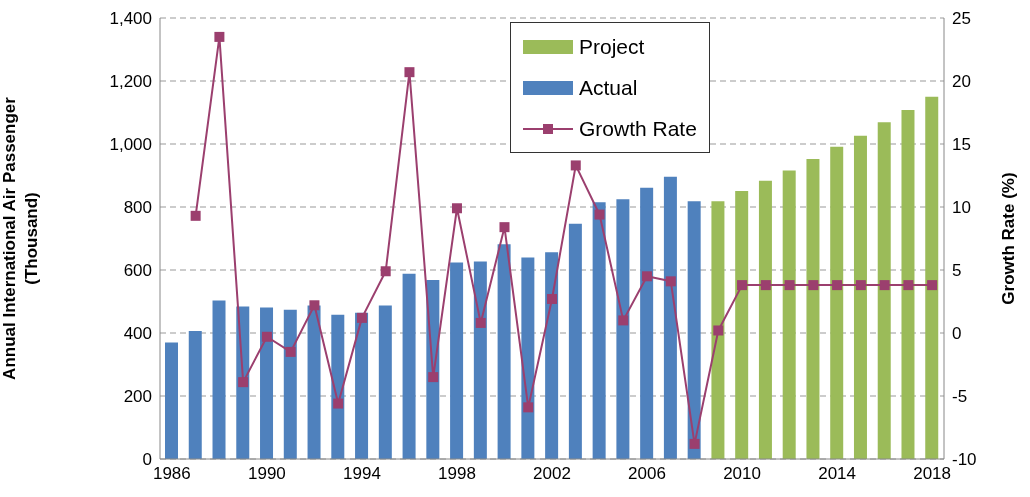  What do you see at coordinates (457, 474) in the screenshot?
I see `x-tick-label: 1998` at bounding box center [457, 474].